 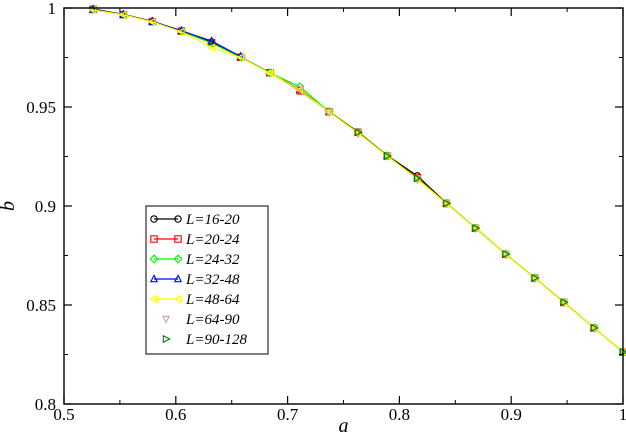 I want to click on data-point-L=90-128-5, so click(x=506, y=254).